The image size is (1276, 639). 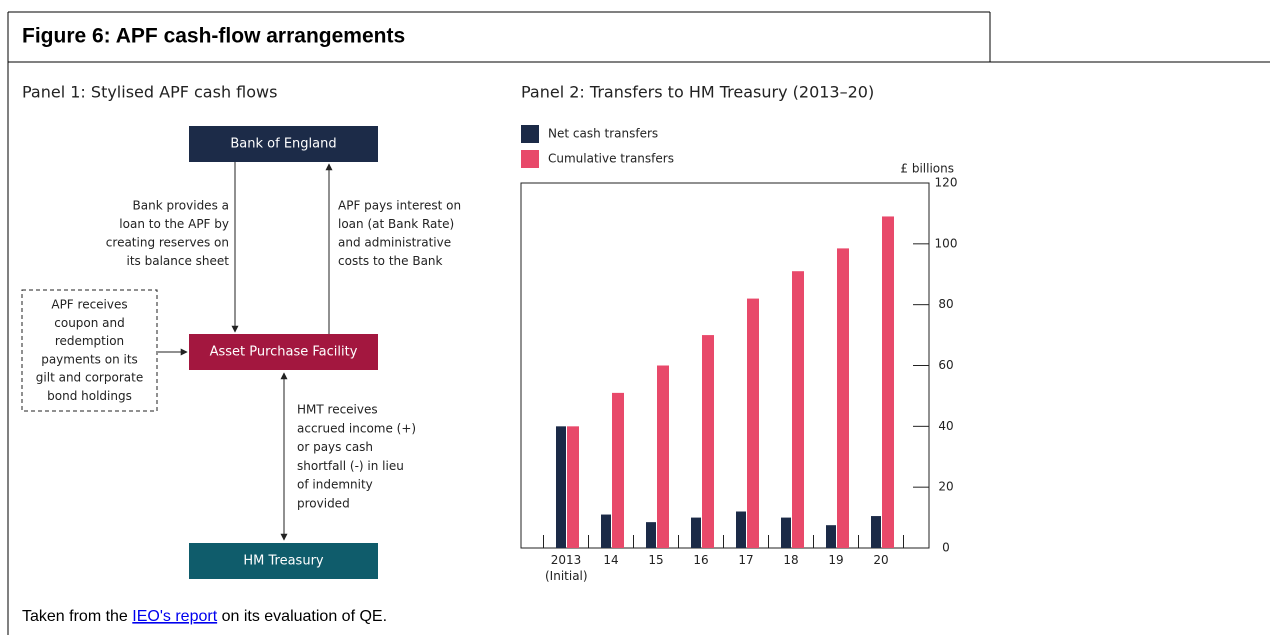 I want to click on x-tick-label: 18, so click(x=791, y=560).